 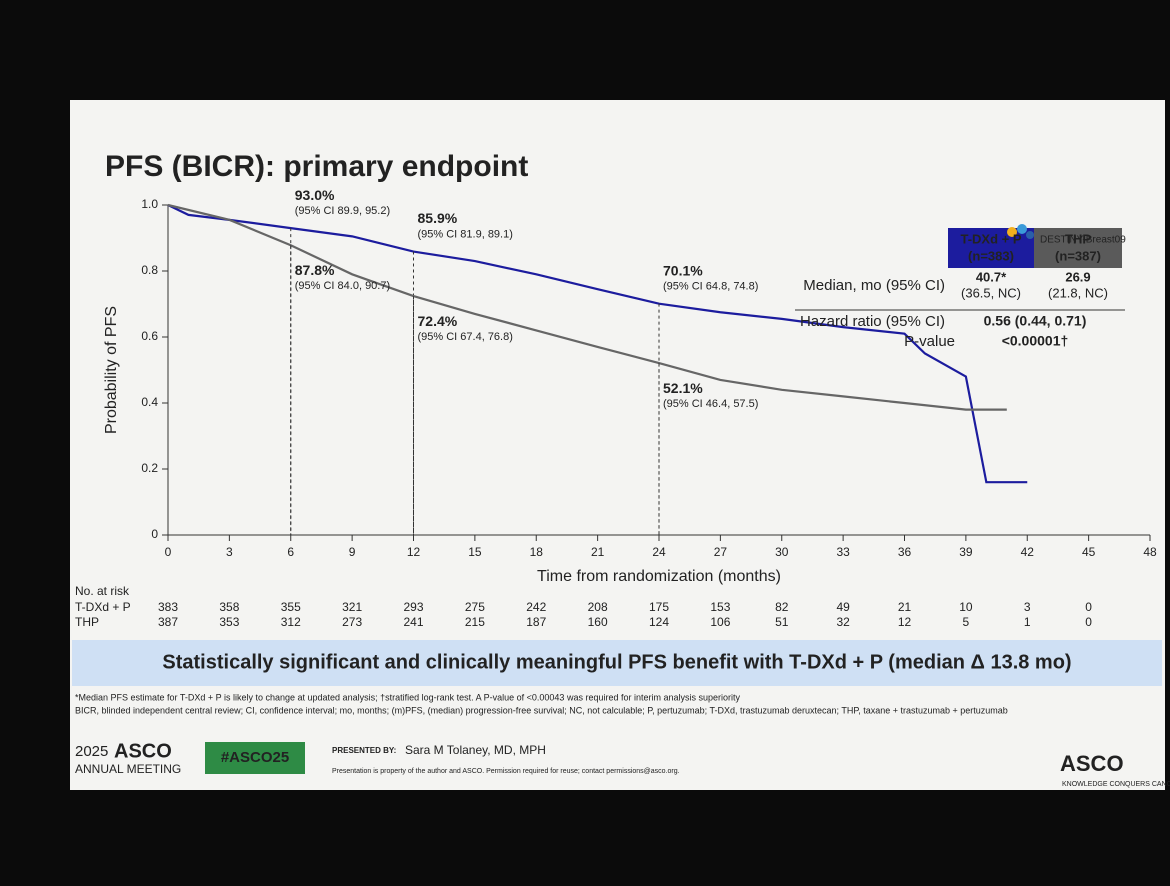 I want to click on risk-count: 10, so click(x=966, y=607).